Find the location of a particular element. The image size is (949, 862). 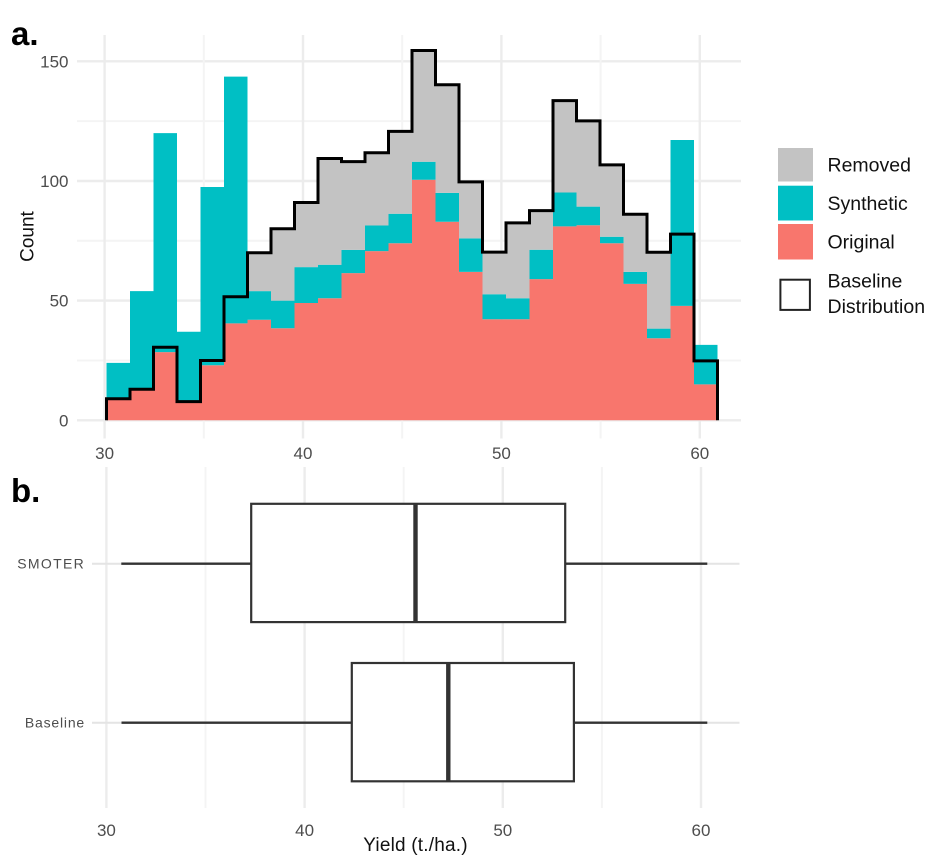

svg-text: Removed is located at coordinates (869, 166).